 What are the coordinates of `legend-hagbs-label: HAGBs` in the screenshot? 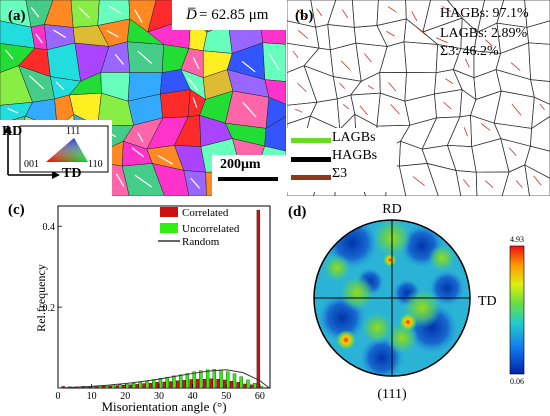 It's located at (355, 155).